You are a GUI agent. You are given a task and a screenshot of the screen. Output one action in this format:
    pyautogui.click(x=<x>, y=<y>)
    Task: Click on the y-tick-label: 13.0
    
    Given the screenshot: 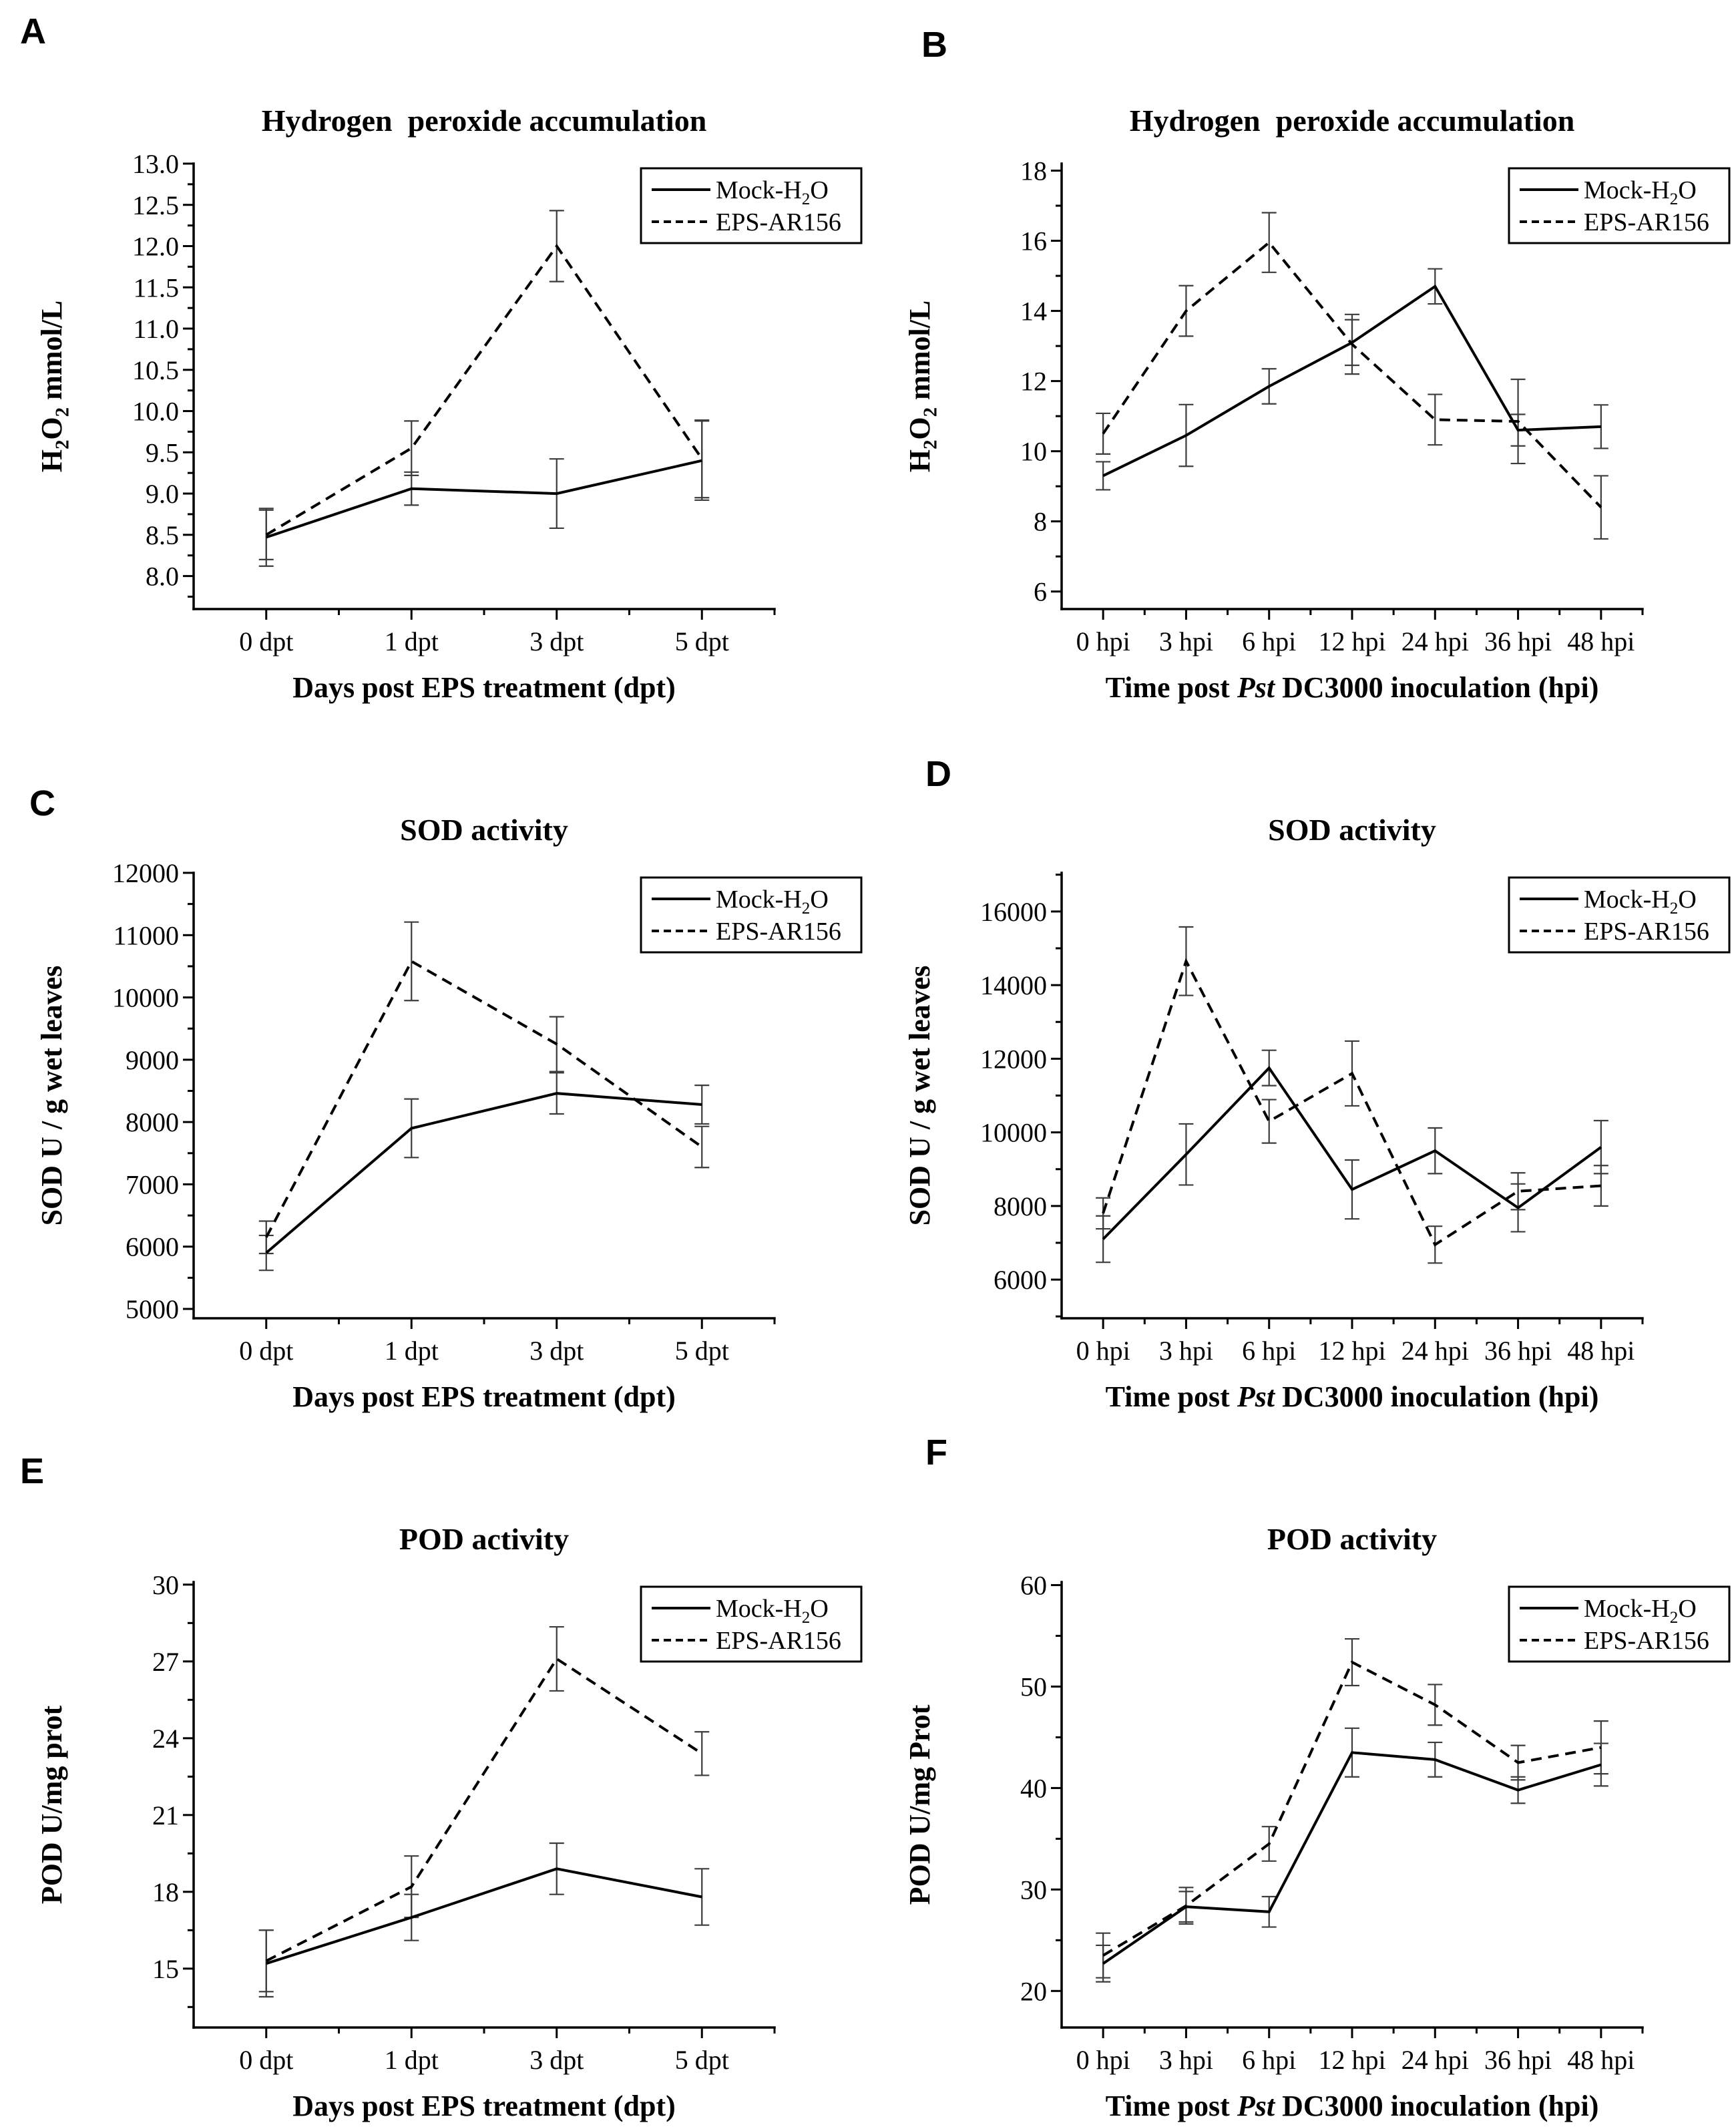 What is the action you would take?
    pyautogui.click(x=155, y=164)
    